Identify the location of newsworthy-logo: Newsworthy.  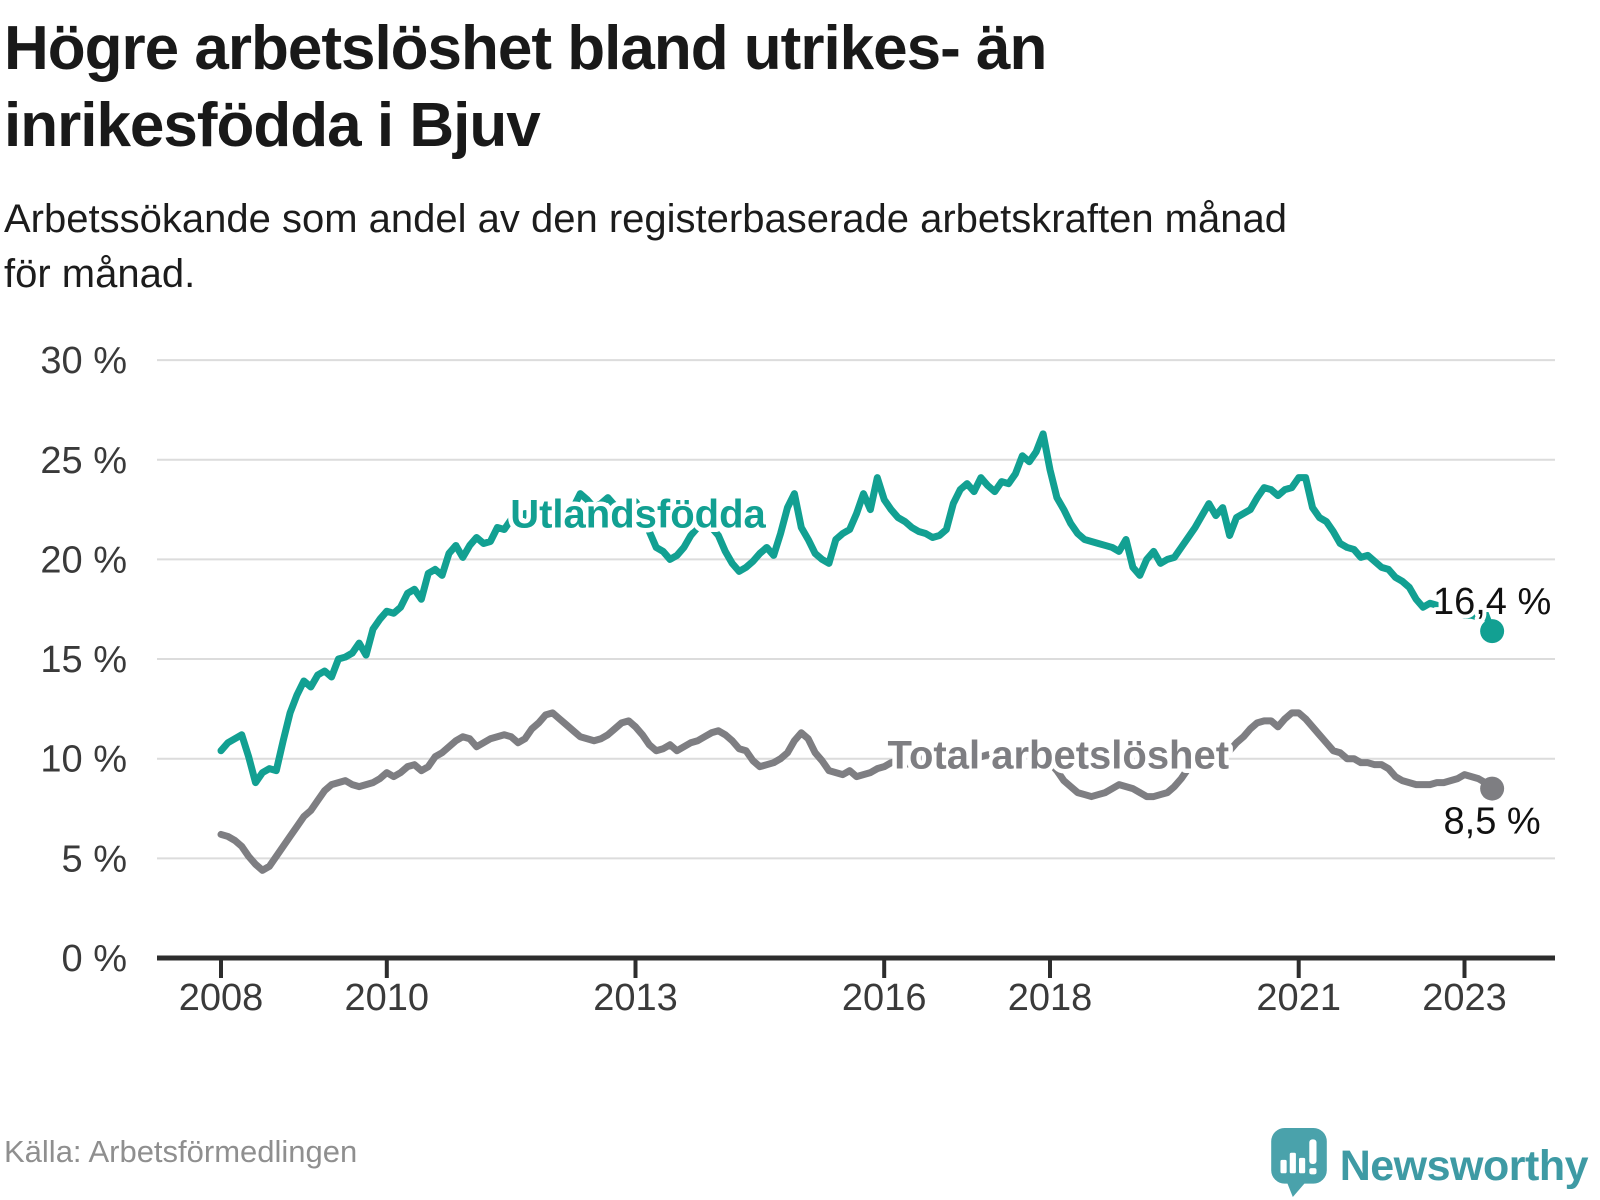
(1429, 1163).